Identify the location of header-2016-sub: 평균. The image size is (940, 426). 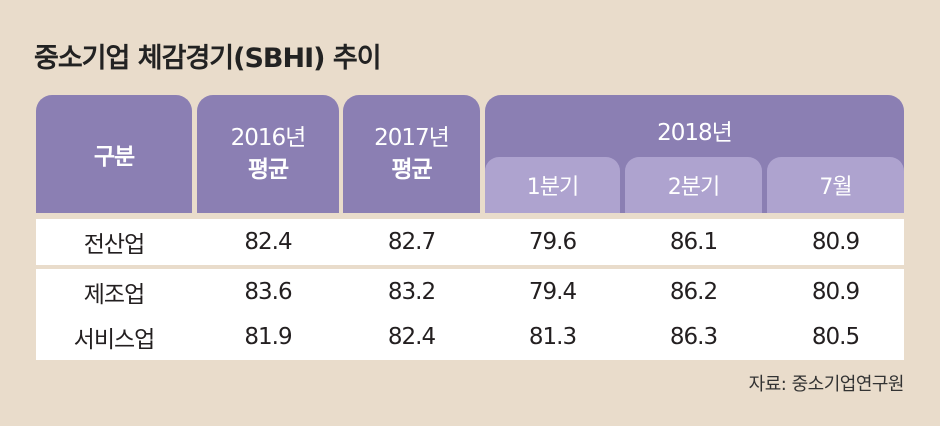
(268, 170).